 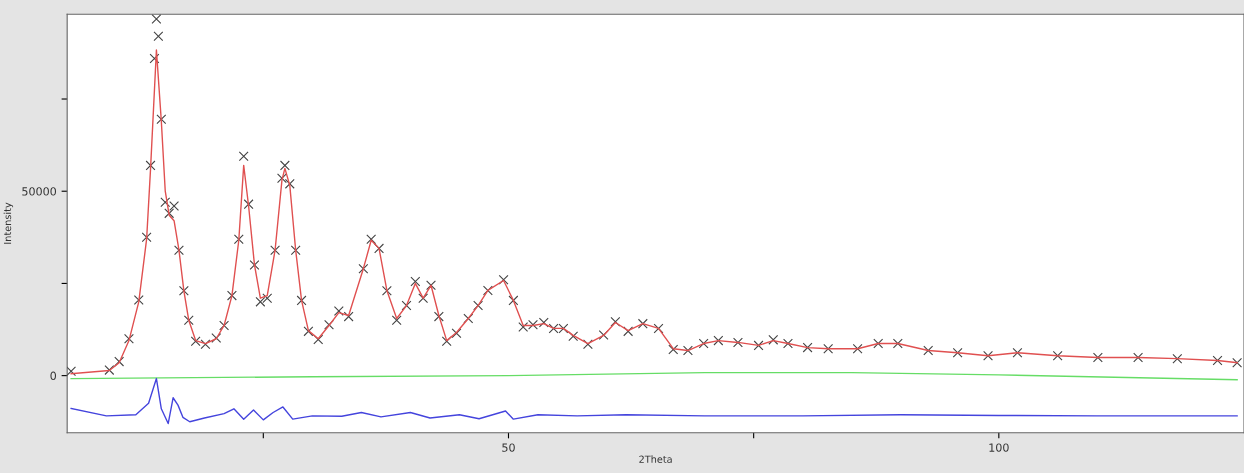 I want to click on x-tick-label: 50, so click(x=508, y=447).